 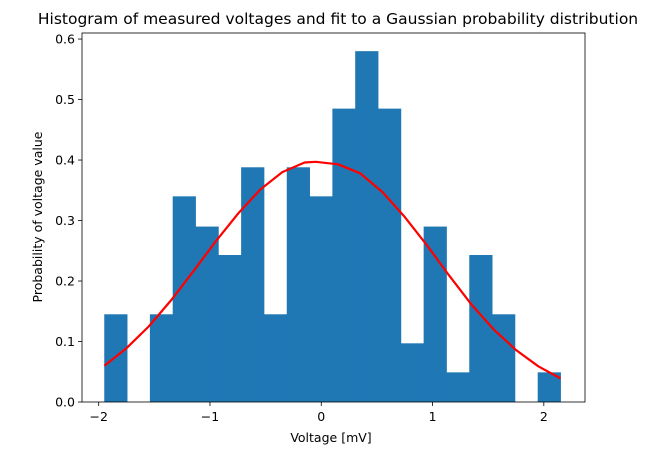 I want to click on x-axis-label: Voltage [mV], so click(x=330, y=437).